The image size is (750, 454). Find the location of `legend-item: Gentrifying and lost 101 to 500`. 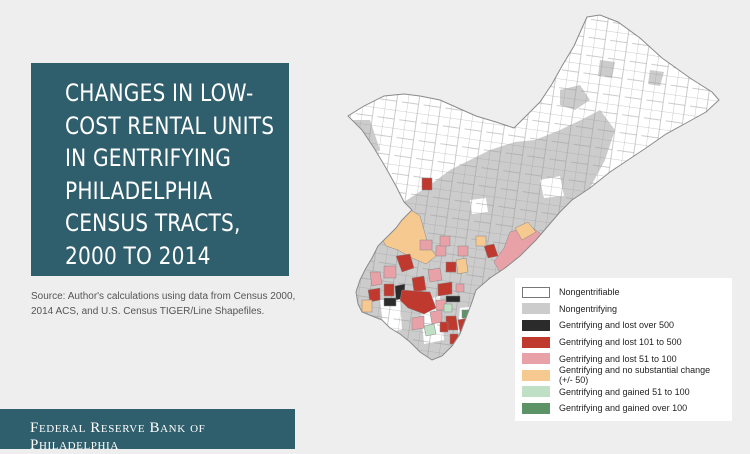

legend-item: Gentrifying and lost 101 to 500 is located at coordinates (624, 342).